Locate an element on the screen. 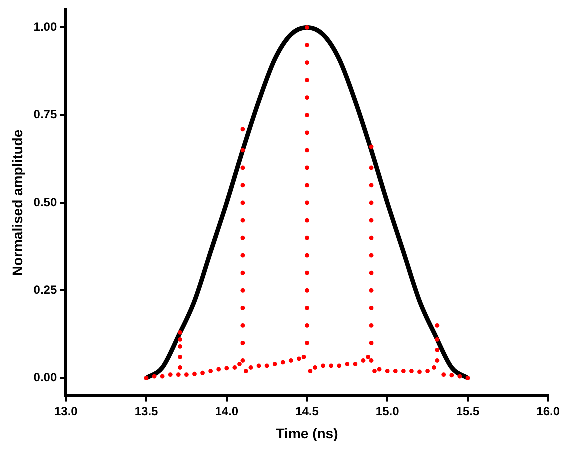 The image size is (563, 451). y-tick-label: 0.00 is located at coordinates (46, 377).